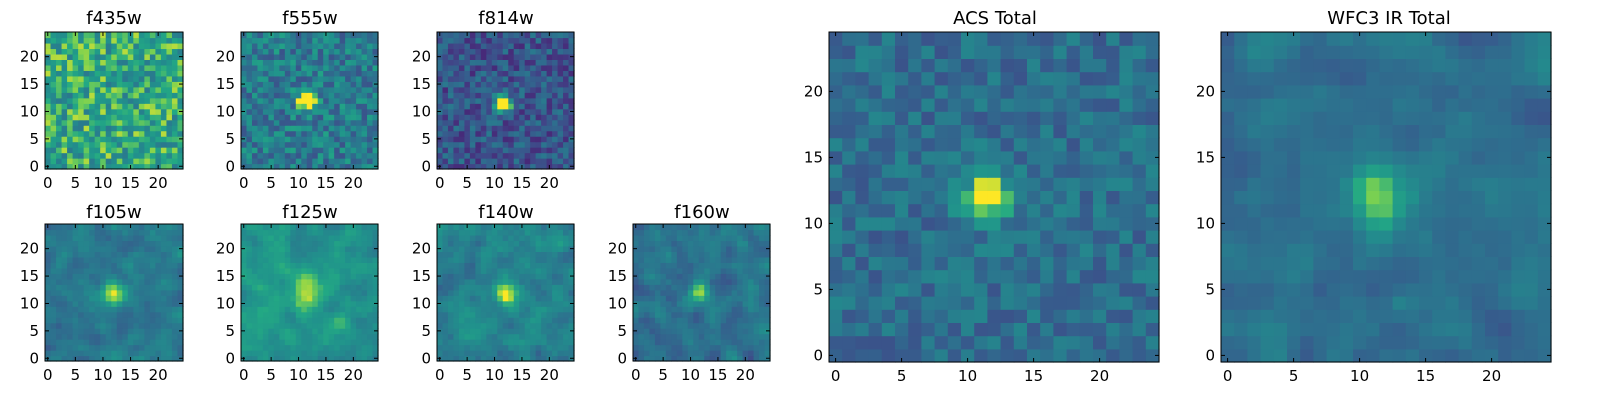 Image resolution: width=1600 pixels, height=400 pixels. Describe the element at coordinates (494, 375) in the screenshot. I see `x-tick-label: 10` at that location.